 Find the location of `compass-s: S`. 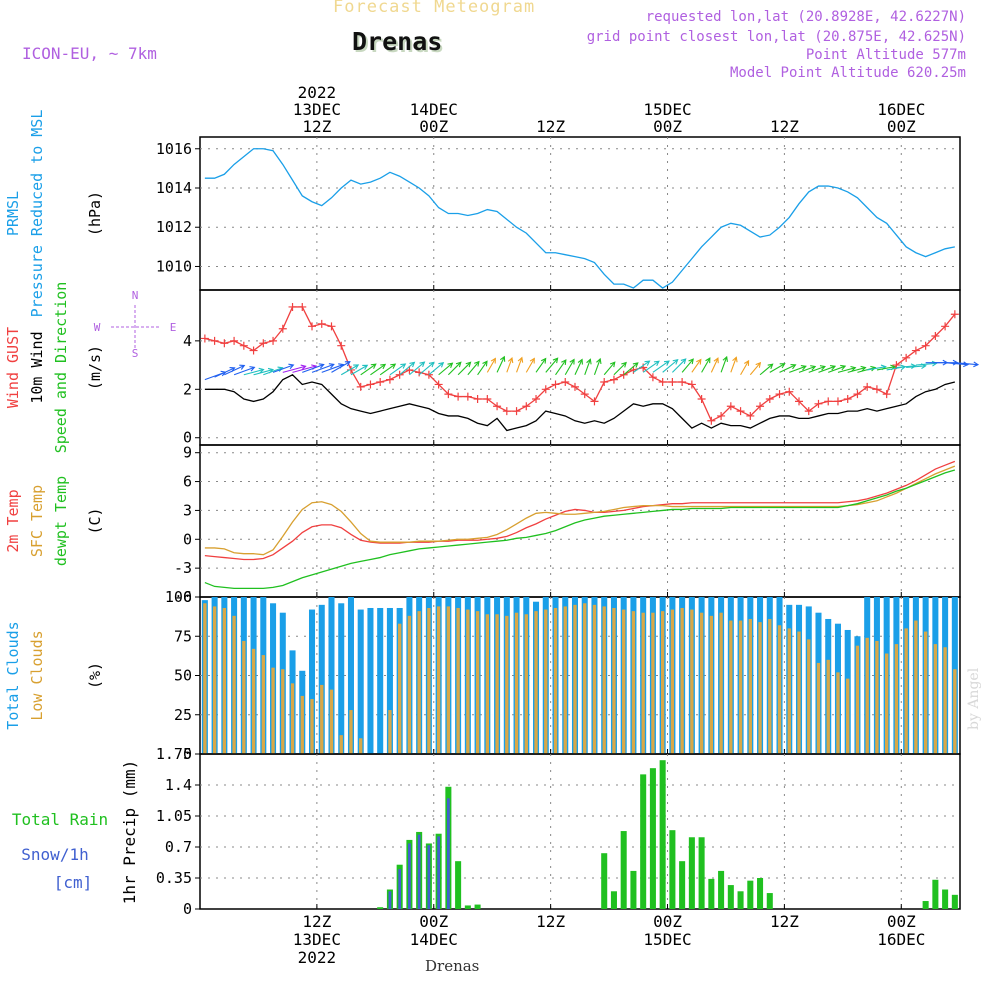

compass-s: S is located at coordinates (135, 353).